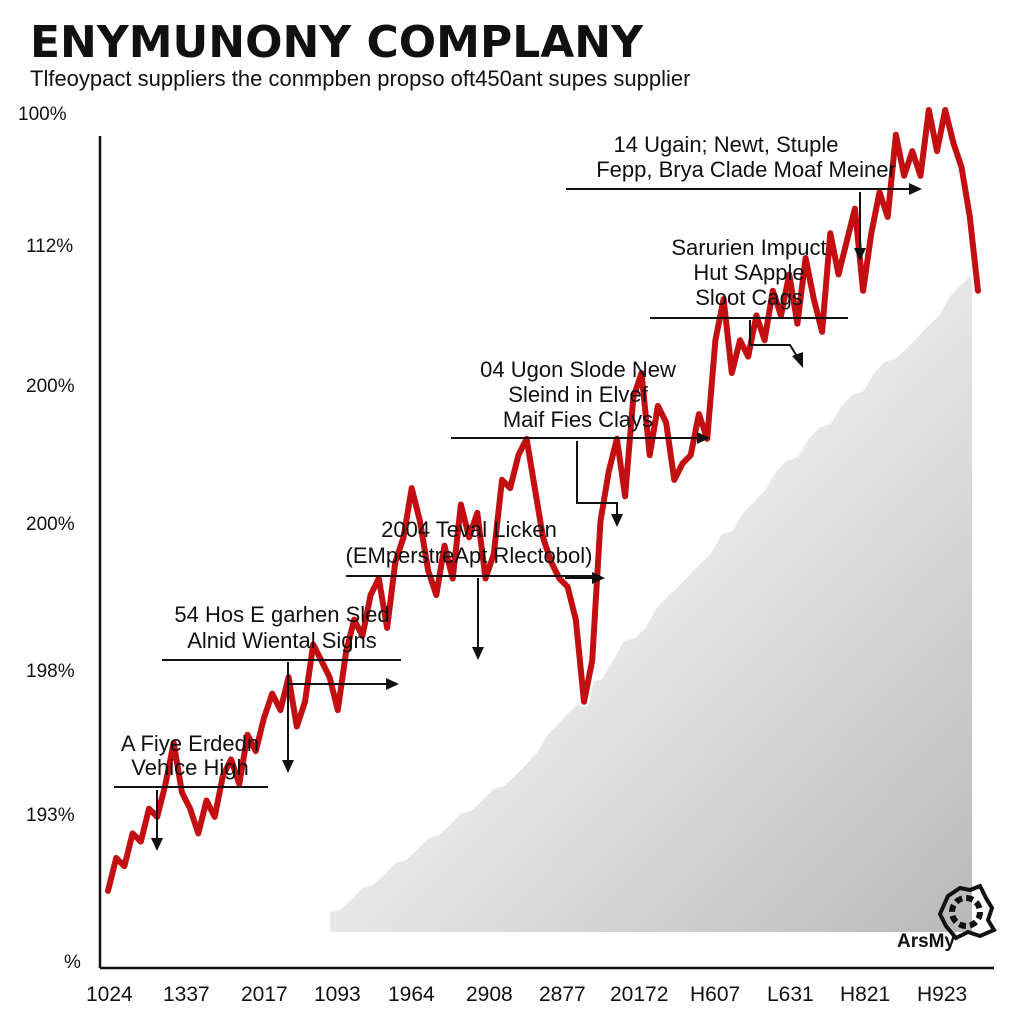  What do you see at coordinates (50, 671) in the screenshot?
I see `y-tick-label: 198%` at bounding box center [50, 671].